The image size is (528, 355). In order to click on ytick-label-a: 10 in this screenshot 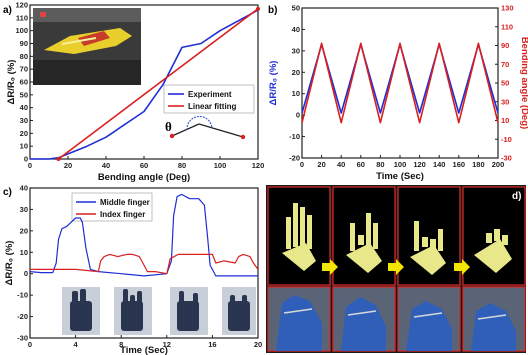, I will do `click(24, 146)`.